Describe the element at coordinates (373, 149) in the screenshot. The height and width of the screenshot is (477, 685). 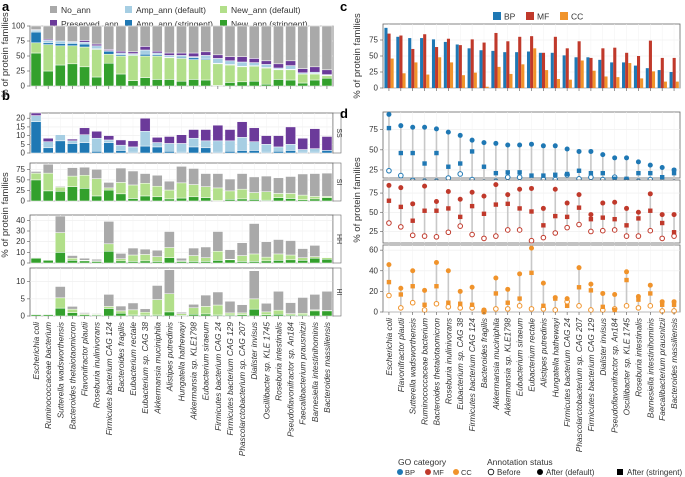
I see `y-tick-label: 50` at that location.